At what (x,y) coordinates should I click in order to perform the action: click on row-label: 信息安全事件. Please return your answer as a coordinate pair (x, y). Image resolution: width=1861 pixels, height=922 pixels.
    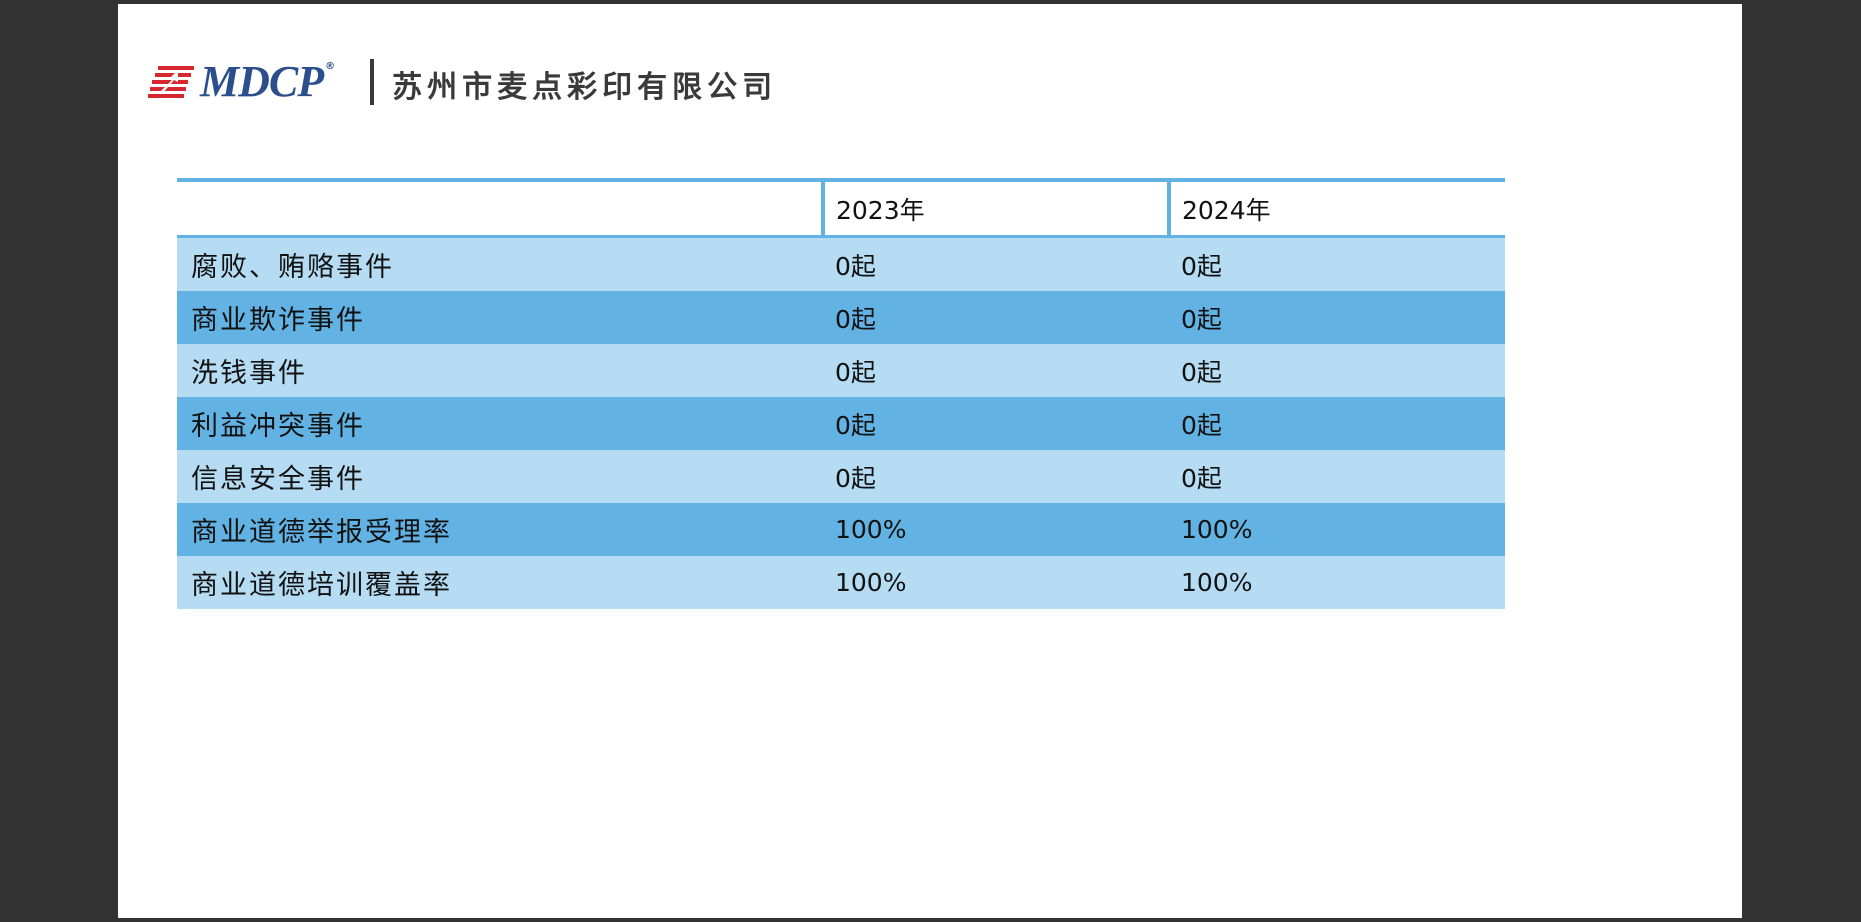
    Looking at the image, I should click on (278, 479).